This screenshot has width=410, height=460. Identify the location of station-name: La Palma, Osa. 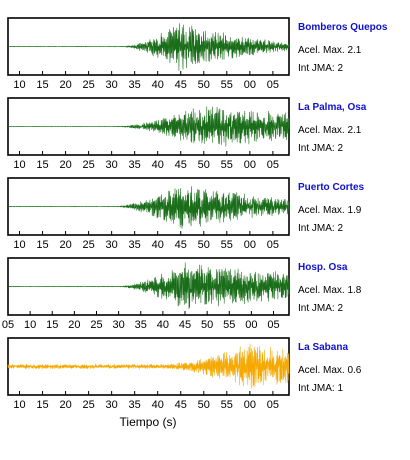
(332, 107).